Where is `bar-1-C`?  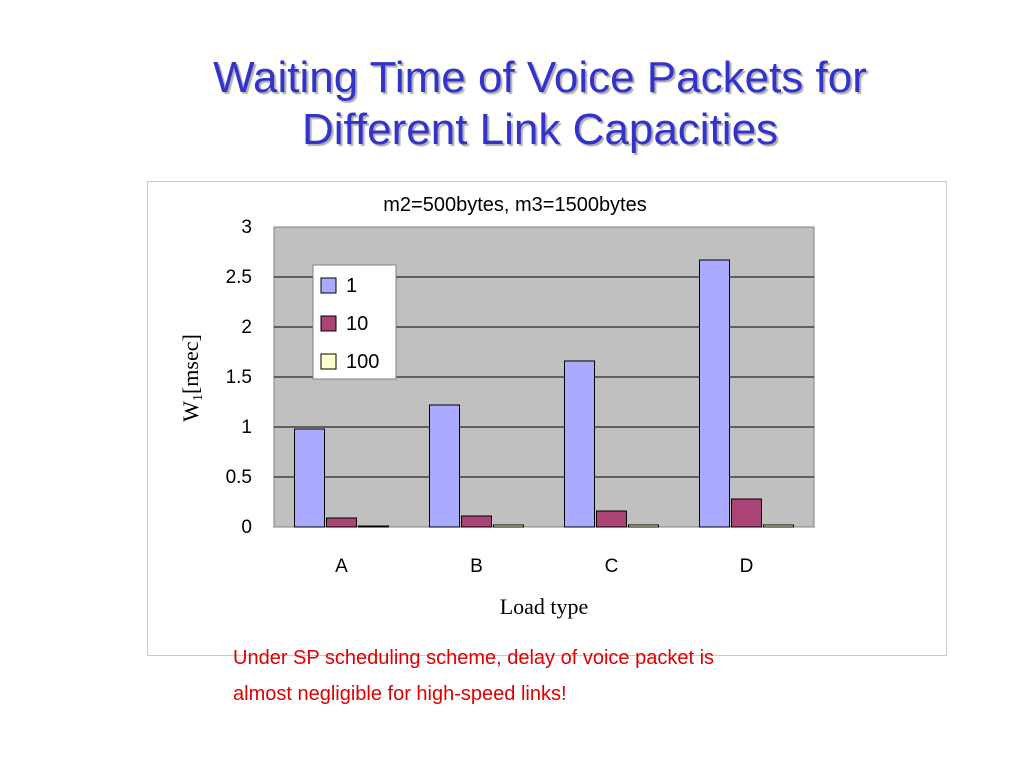
bar-1-C is located at coordinates (579, 444).